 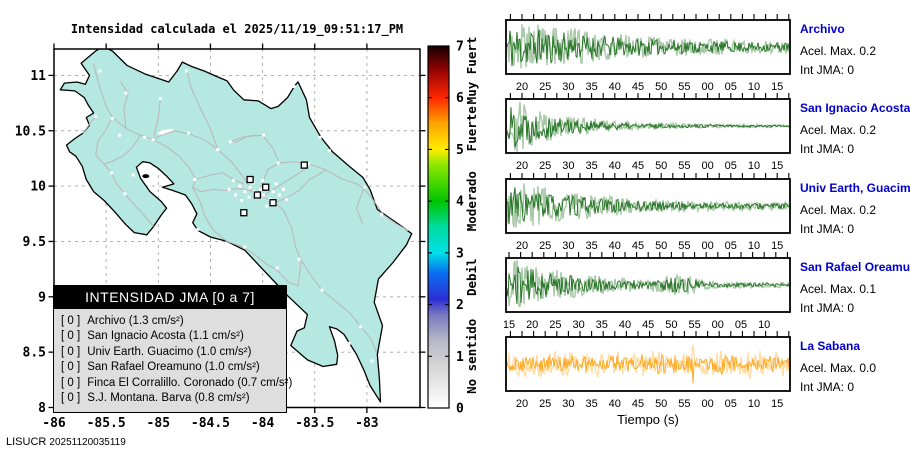 I want to click on x-axis-tick-label: -85.5, so click(x=106, y=423).